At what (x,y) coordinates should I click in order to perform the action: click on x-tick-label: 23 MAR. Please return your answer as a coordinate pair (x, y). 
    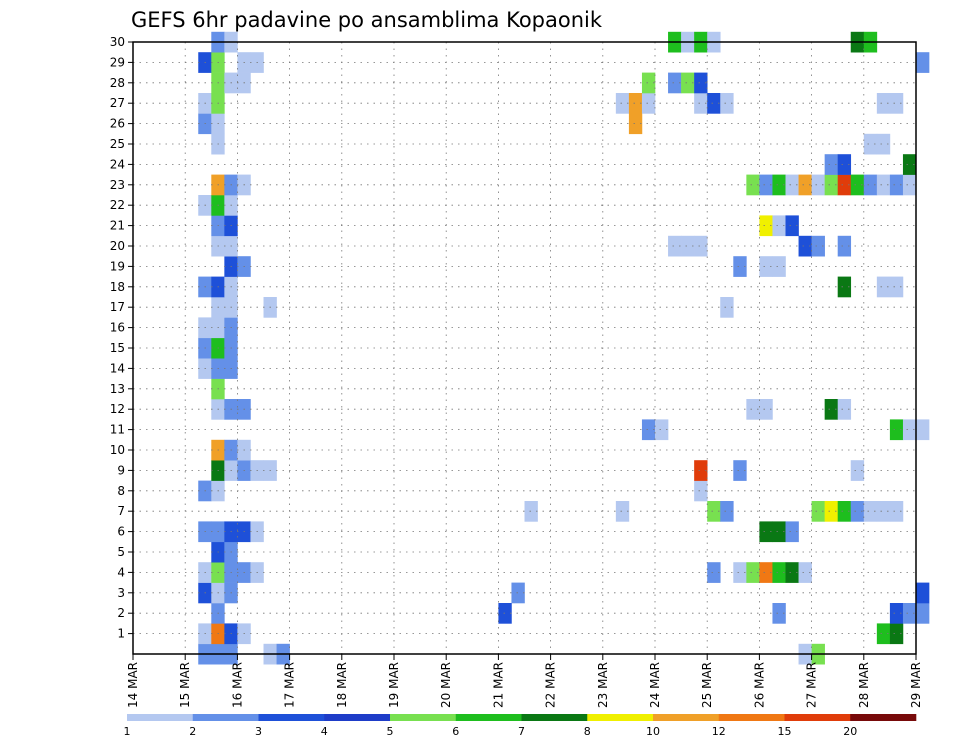
    Looking at the image, I should click on (603, 685).